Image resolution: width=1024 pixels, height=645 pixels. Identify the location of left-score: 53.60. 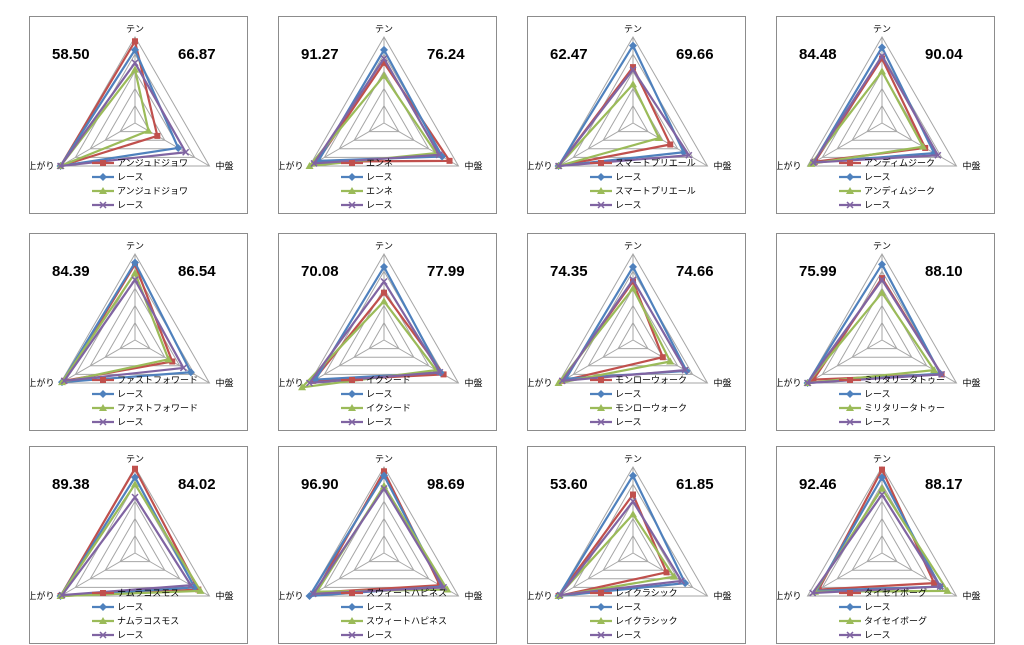
(569, 484).